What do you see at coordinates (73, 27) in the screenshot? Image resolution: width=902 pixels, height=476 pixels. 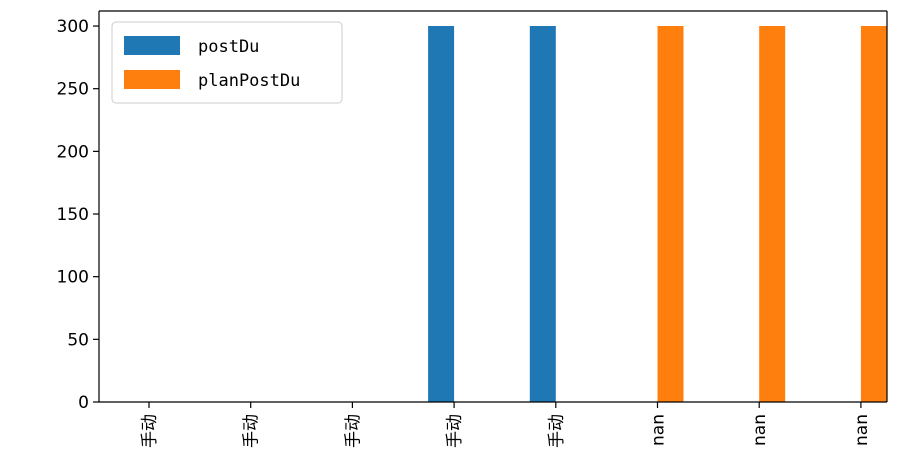 I see `y-tick-label: 300` at bounding box center [73, 27].